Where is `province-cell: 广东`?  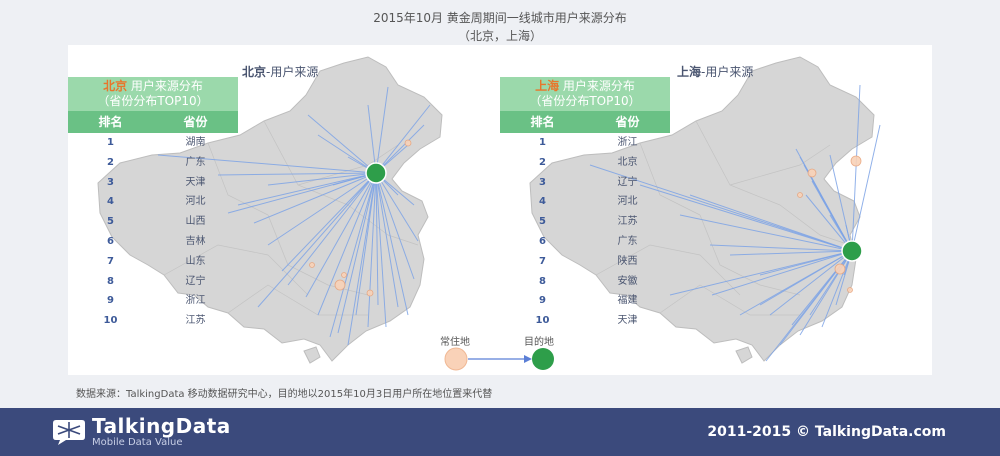
province-cell: 广东 is located at coordinates (195, 162).